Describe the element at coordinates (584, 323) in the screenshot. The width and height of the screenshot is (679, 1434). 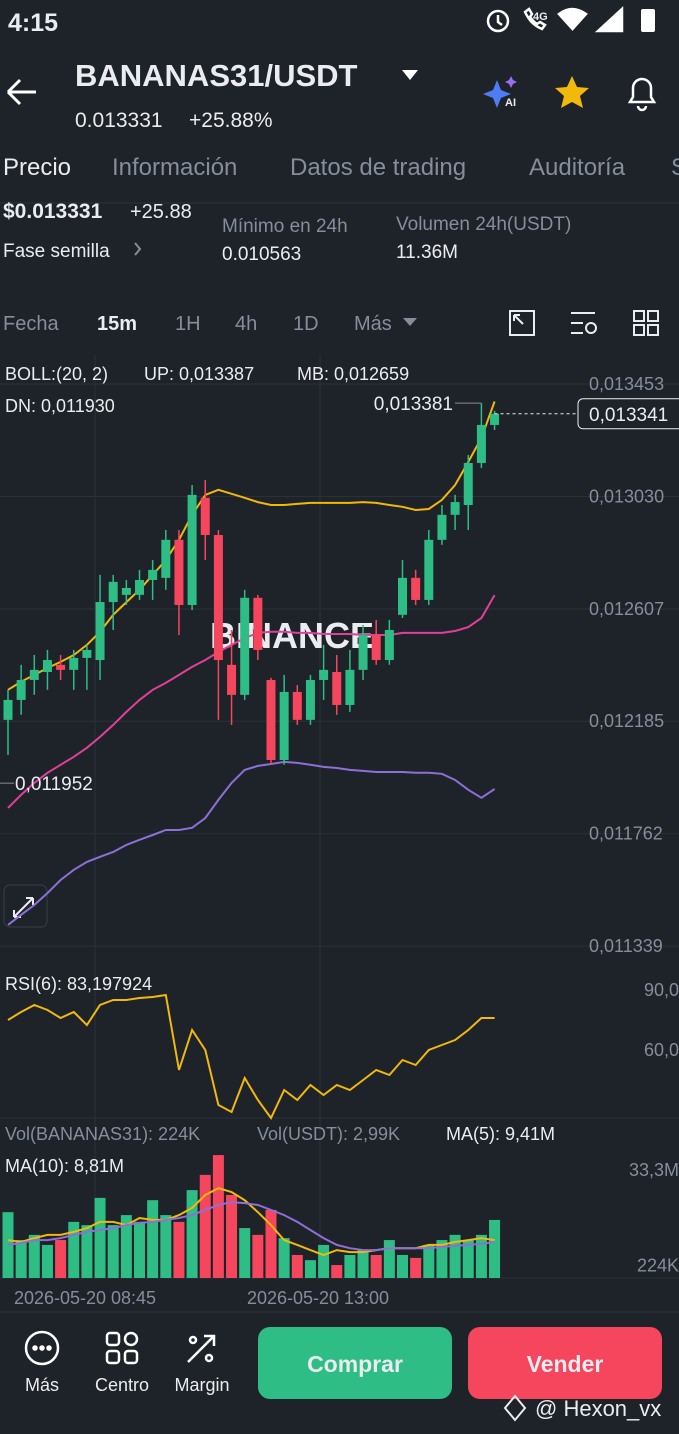
I see `chart-tools` at that location.